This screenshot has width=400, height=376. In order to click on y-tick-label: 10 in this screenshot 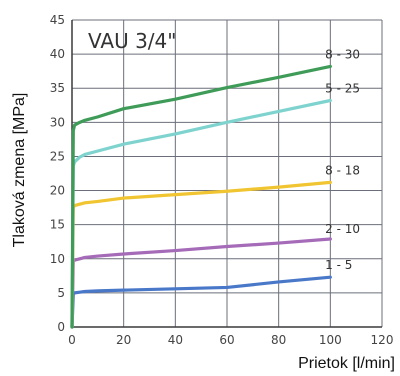, I will do `click(57, 259)`.